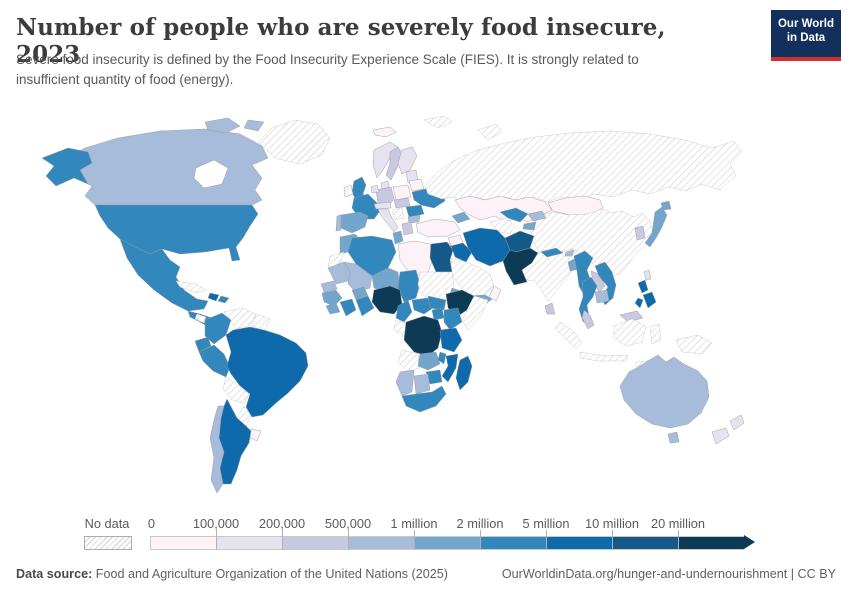  I want to click on region-gabon-congo, so click(401, 328).